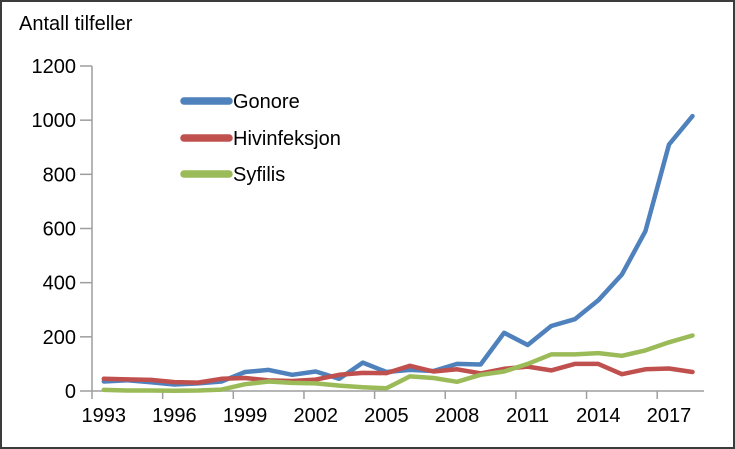 This screenshot has width=735, height=449. What do you see at coordinates (386, 416) in the screenshot?
I see `x-axis-tick-label: 2005` at bounding box center [386, 416].